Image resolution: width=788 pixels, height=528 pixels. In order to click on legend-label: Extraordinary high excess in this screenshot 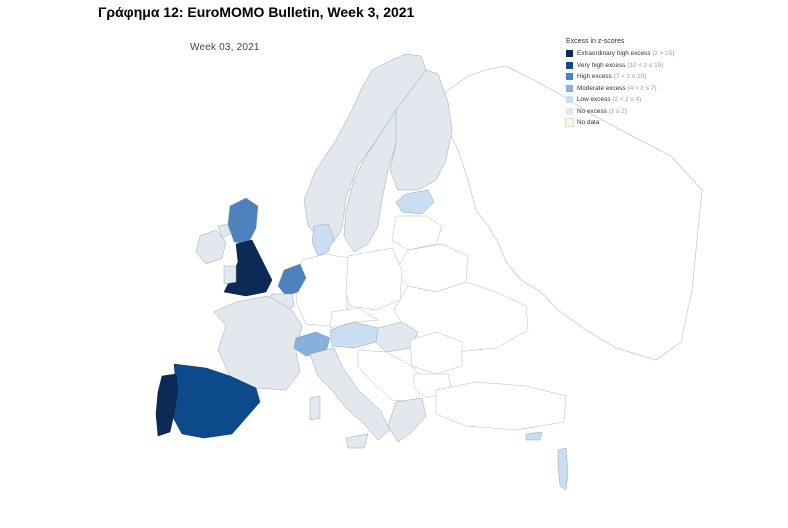, I will do `click(614, 54)`.